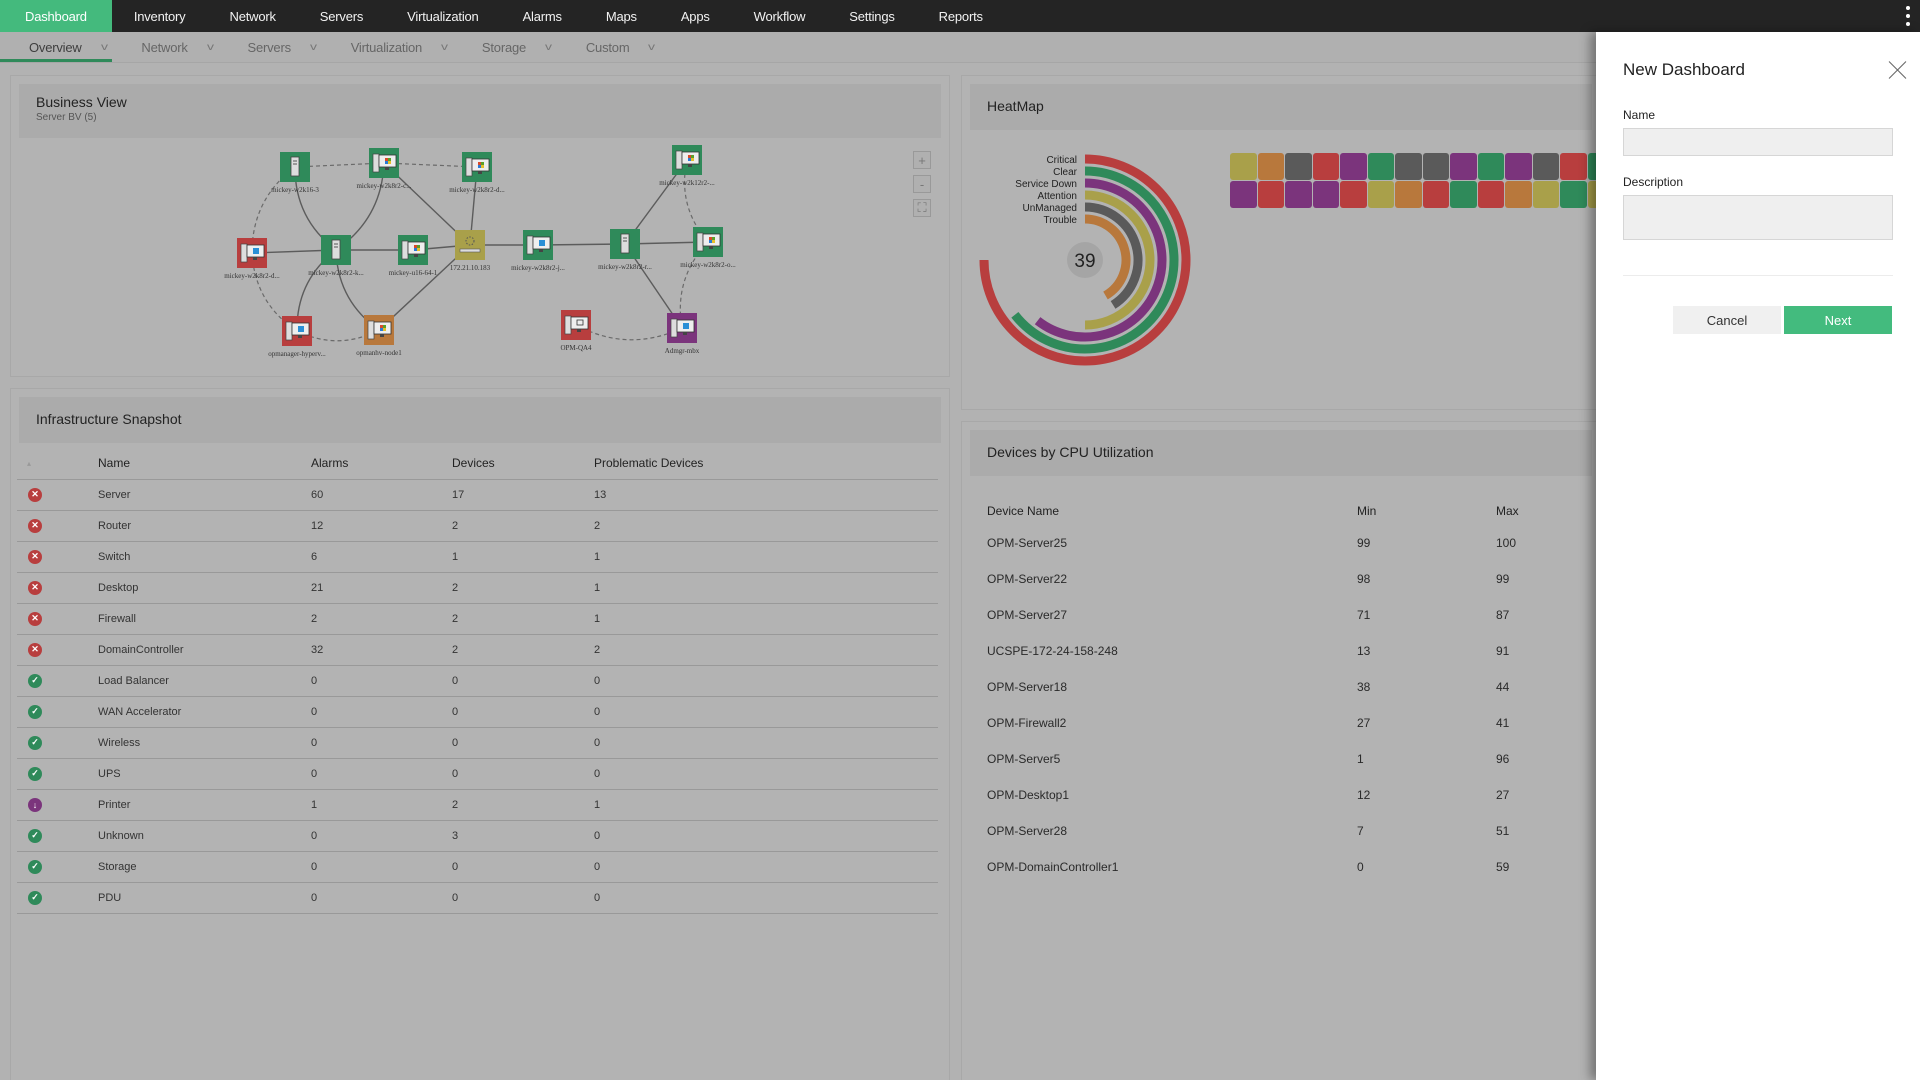 Image resolution: width=1920 pixels, height=1080 pixels. What do you see at coordinates (477, 681) in the screenshot?
I see `table-row: ✓ Load Balancer 0 0 0` at bounding box center [477, 681].